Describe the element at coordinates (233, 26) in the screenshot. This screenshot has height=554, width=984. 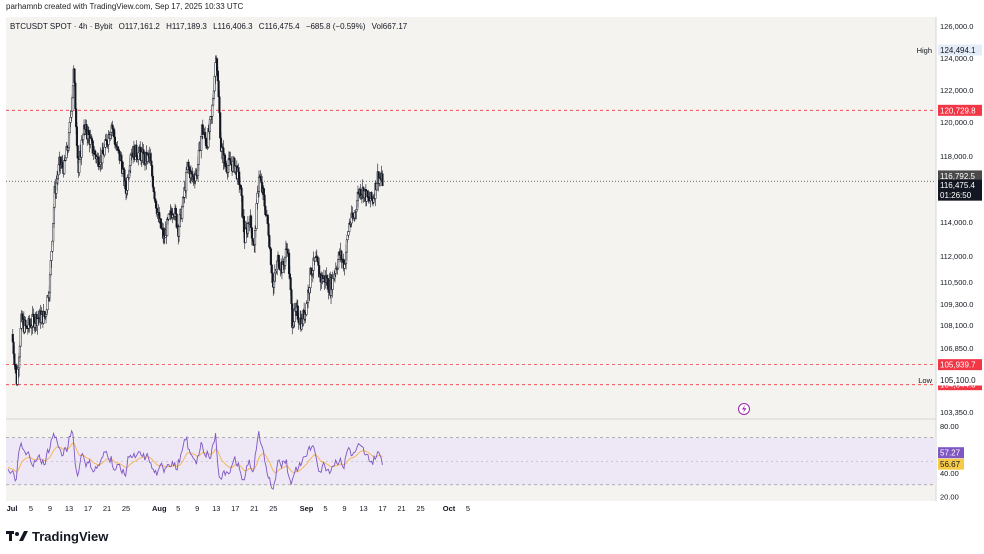
I see `legend-low: L116,406.3` at that location.